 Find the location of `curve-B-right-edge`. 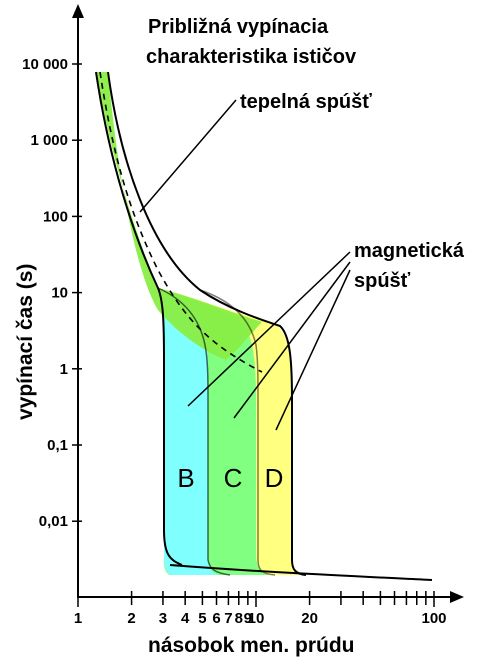

curve-B-right-edge is located at coordinates (194, 431).